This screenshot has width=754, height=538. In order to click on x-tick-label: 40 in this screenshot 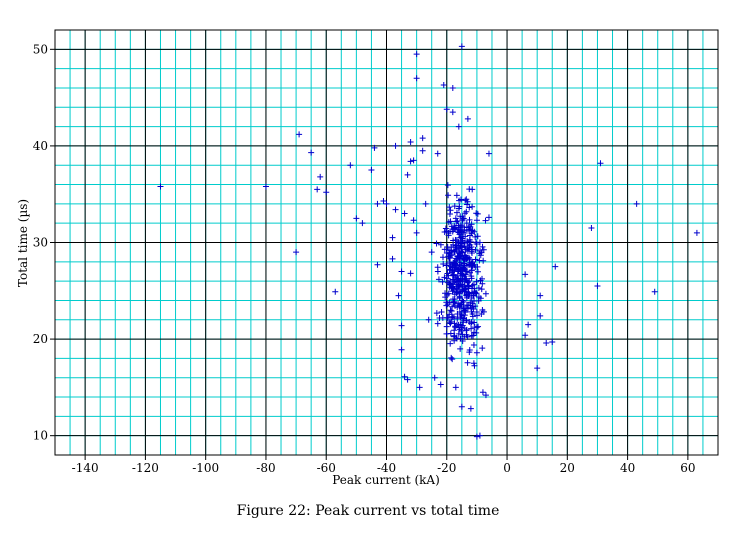, I will do `click(627, 468)`.